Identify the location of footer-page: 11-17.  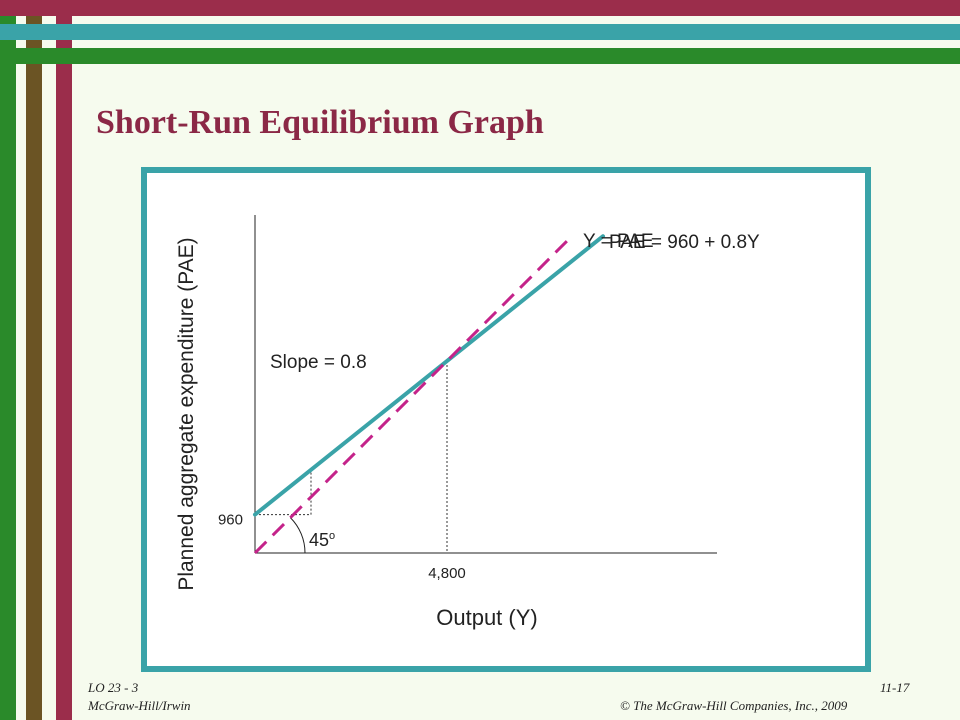
(895, 687).